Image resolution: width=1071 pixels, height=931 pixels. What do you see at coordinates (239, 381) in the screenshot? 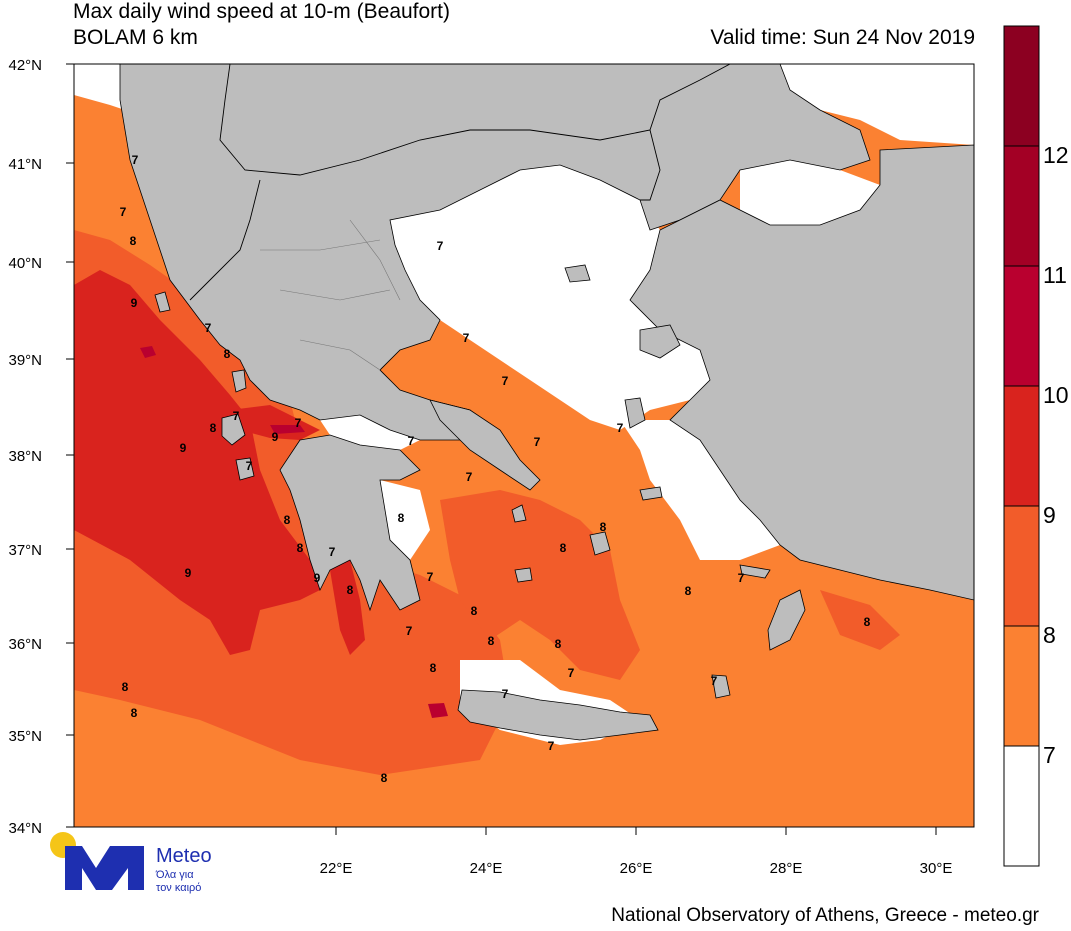
I see `land-lefkada` at bounding box center [239, 381].